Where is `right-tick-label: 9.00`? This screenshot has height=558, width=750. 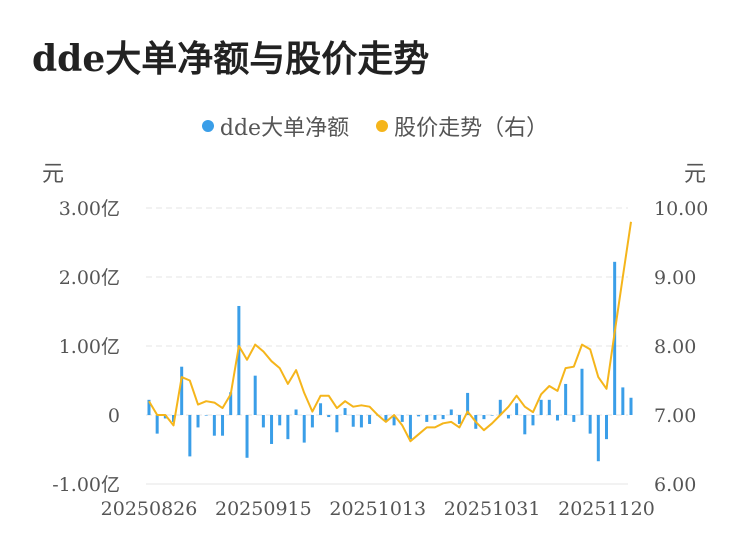 right-tick-label: 9.00 is located at coordinates (675, 278).